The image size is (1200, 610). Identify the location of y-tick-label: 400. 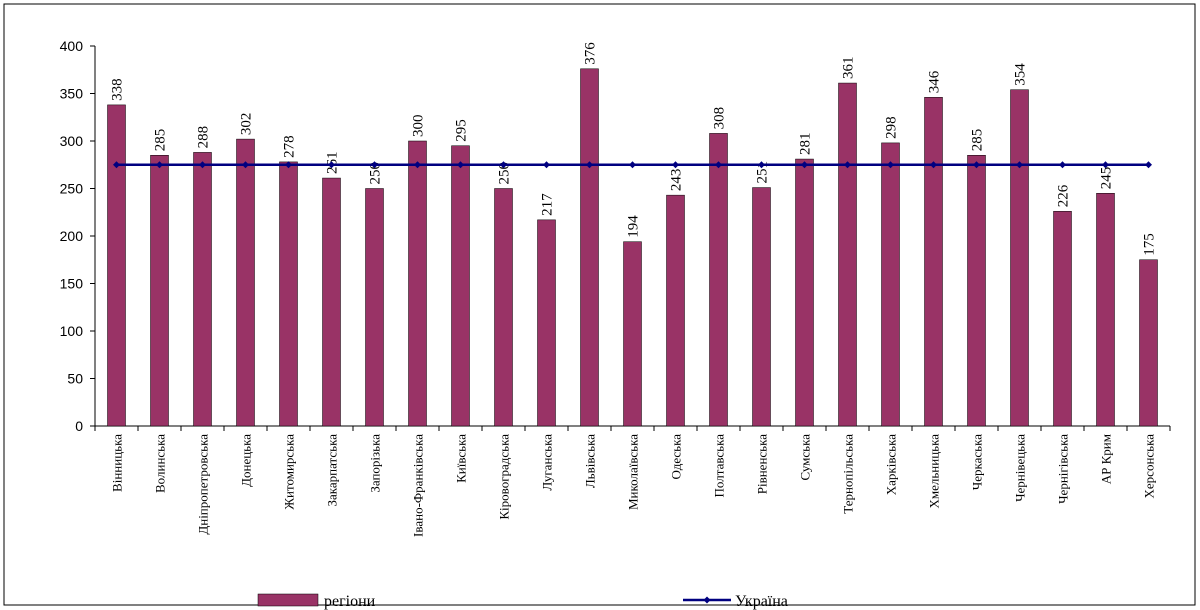
(72, 46).